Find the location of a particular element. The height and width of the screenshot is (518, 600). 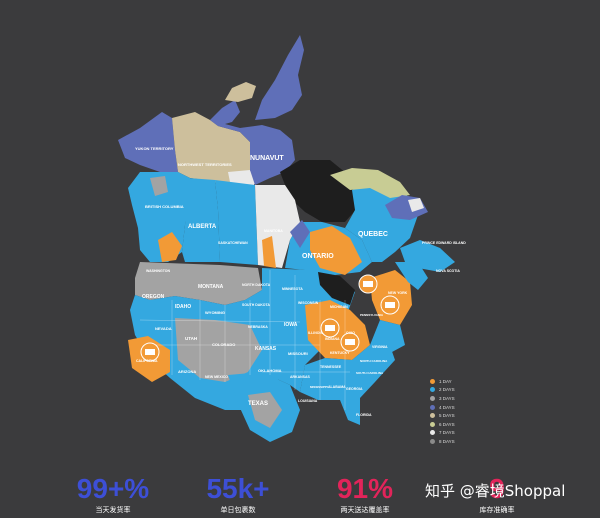

warehouse-pin-ontario is located at coordinates (368, 284).